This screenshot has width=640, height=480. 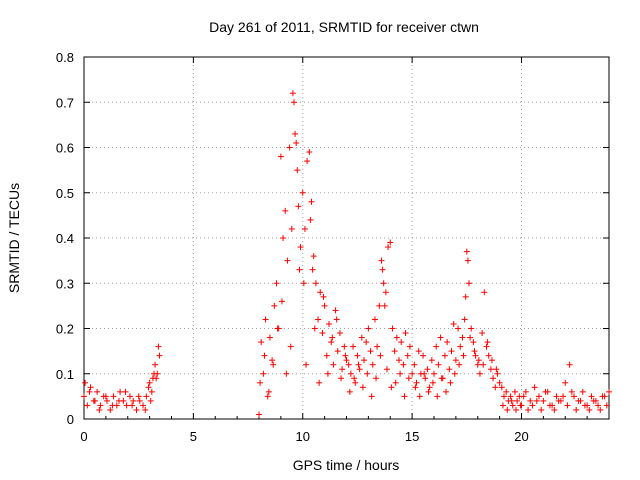 I want to click on x-tick-label: 0, so click(x=83, y=436).